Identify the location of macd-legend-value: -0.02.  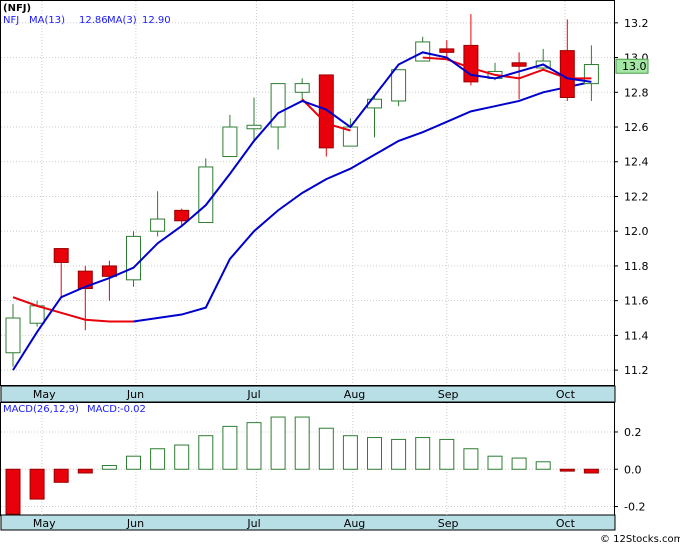
(133, 409).